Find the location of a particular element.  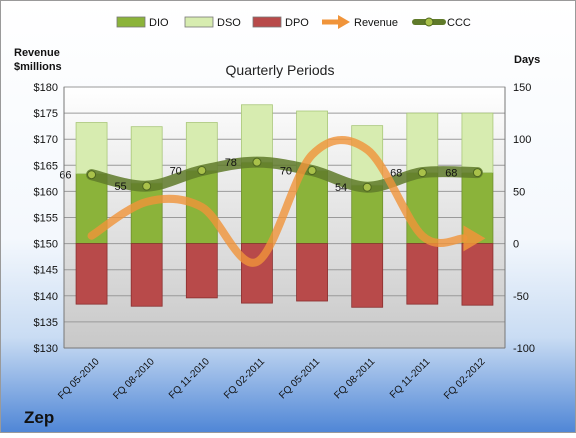

left-tick-label: $145 is located at coordinates (46, 271).